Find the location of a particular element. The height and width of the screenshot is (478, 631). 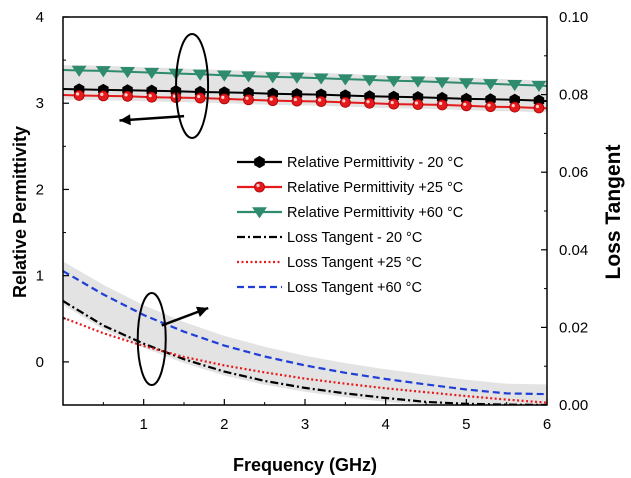

legend-item: Relative Permittivity - 20 °C is located at coordinates (350, 163).